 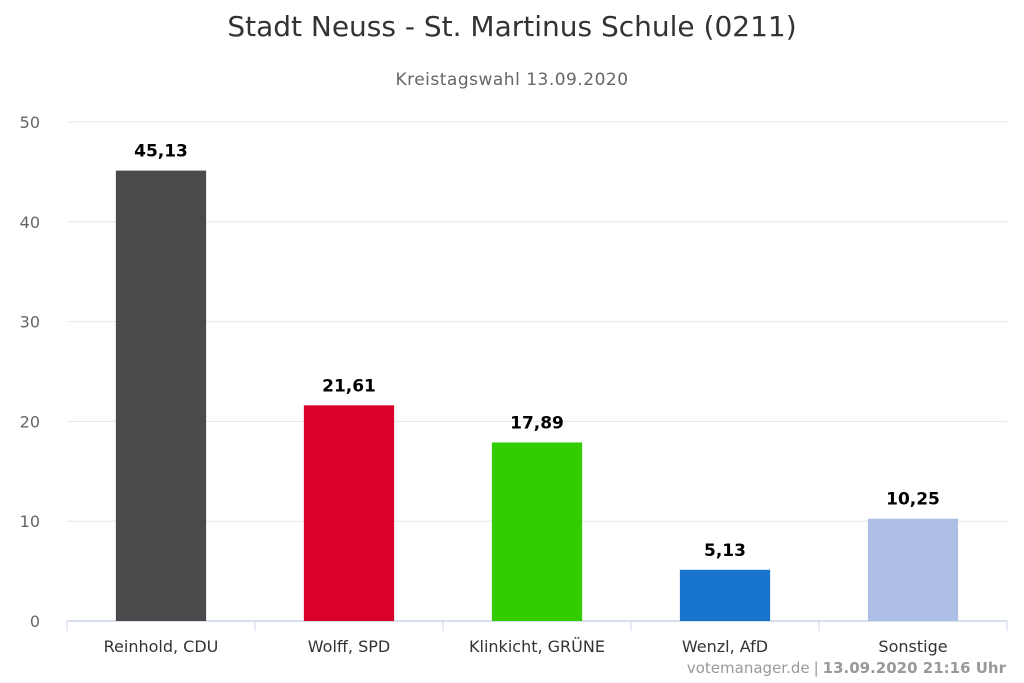 I want to click on credit-line: votemanager.de | 13.09.2020 21:16 Uhr, so click(x=846, y=668).